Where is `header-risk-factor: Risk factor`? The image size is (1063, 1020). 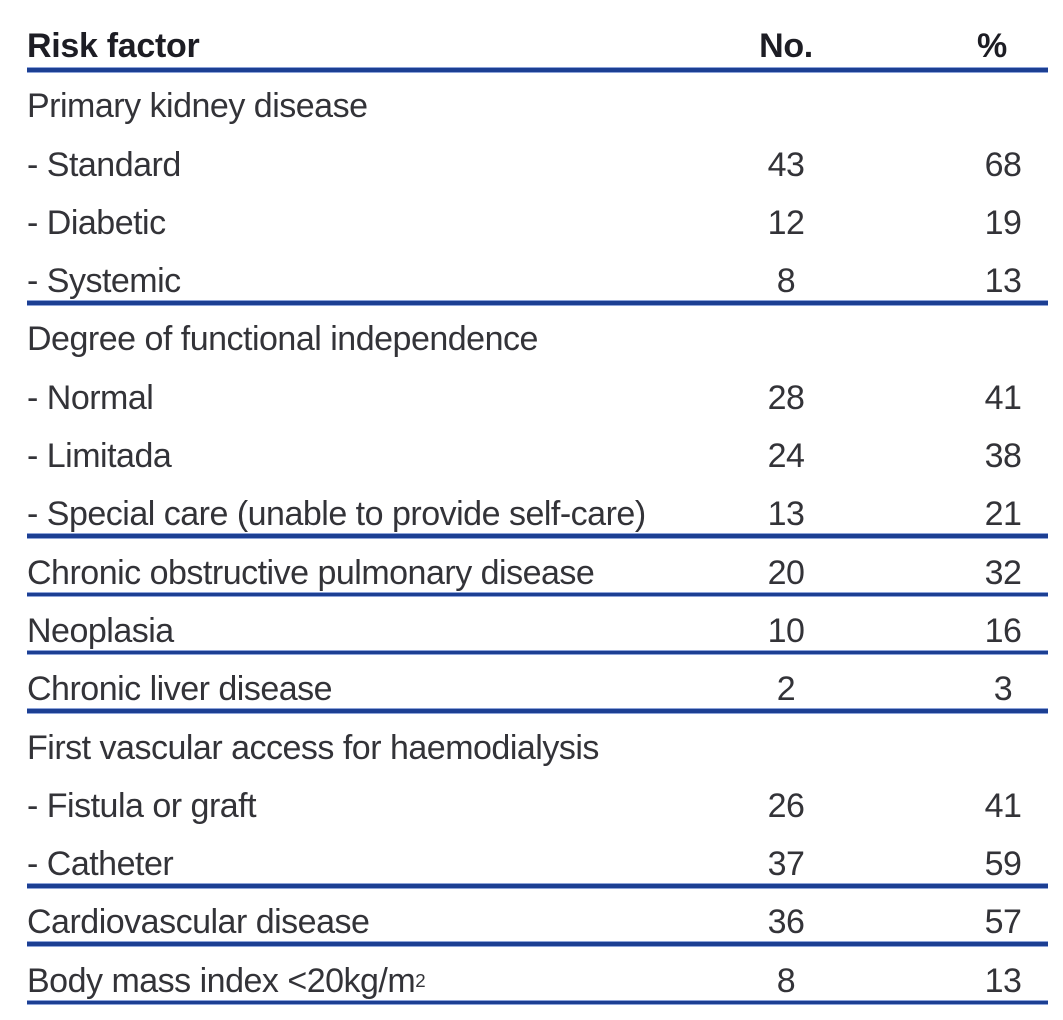
header-risk-factor: Risk factor is located at coordinates (113, 46).